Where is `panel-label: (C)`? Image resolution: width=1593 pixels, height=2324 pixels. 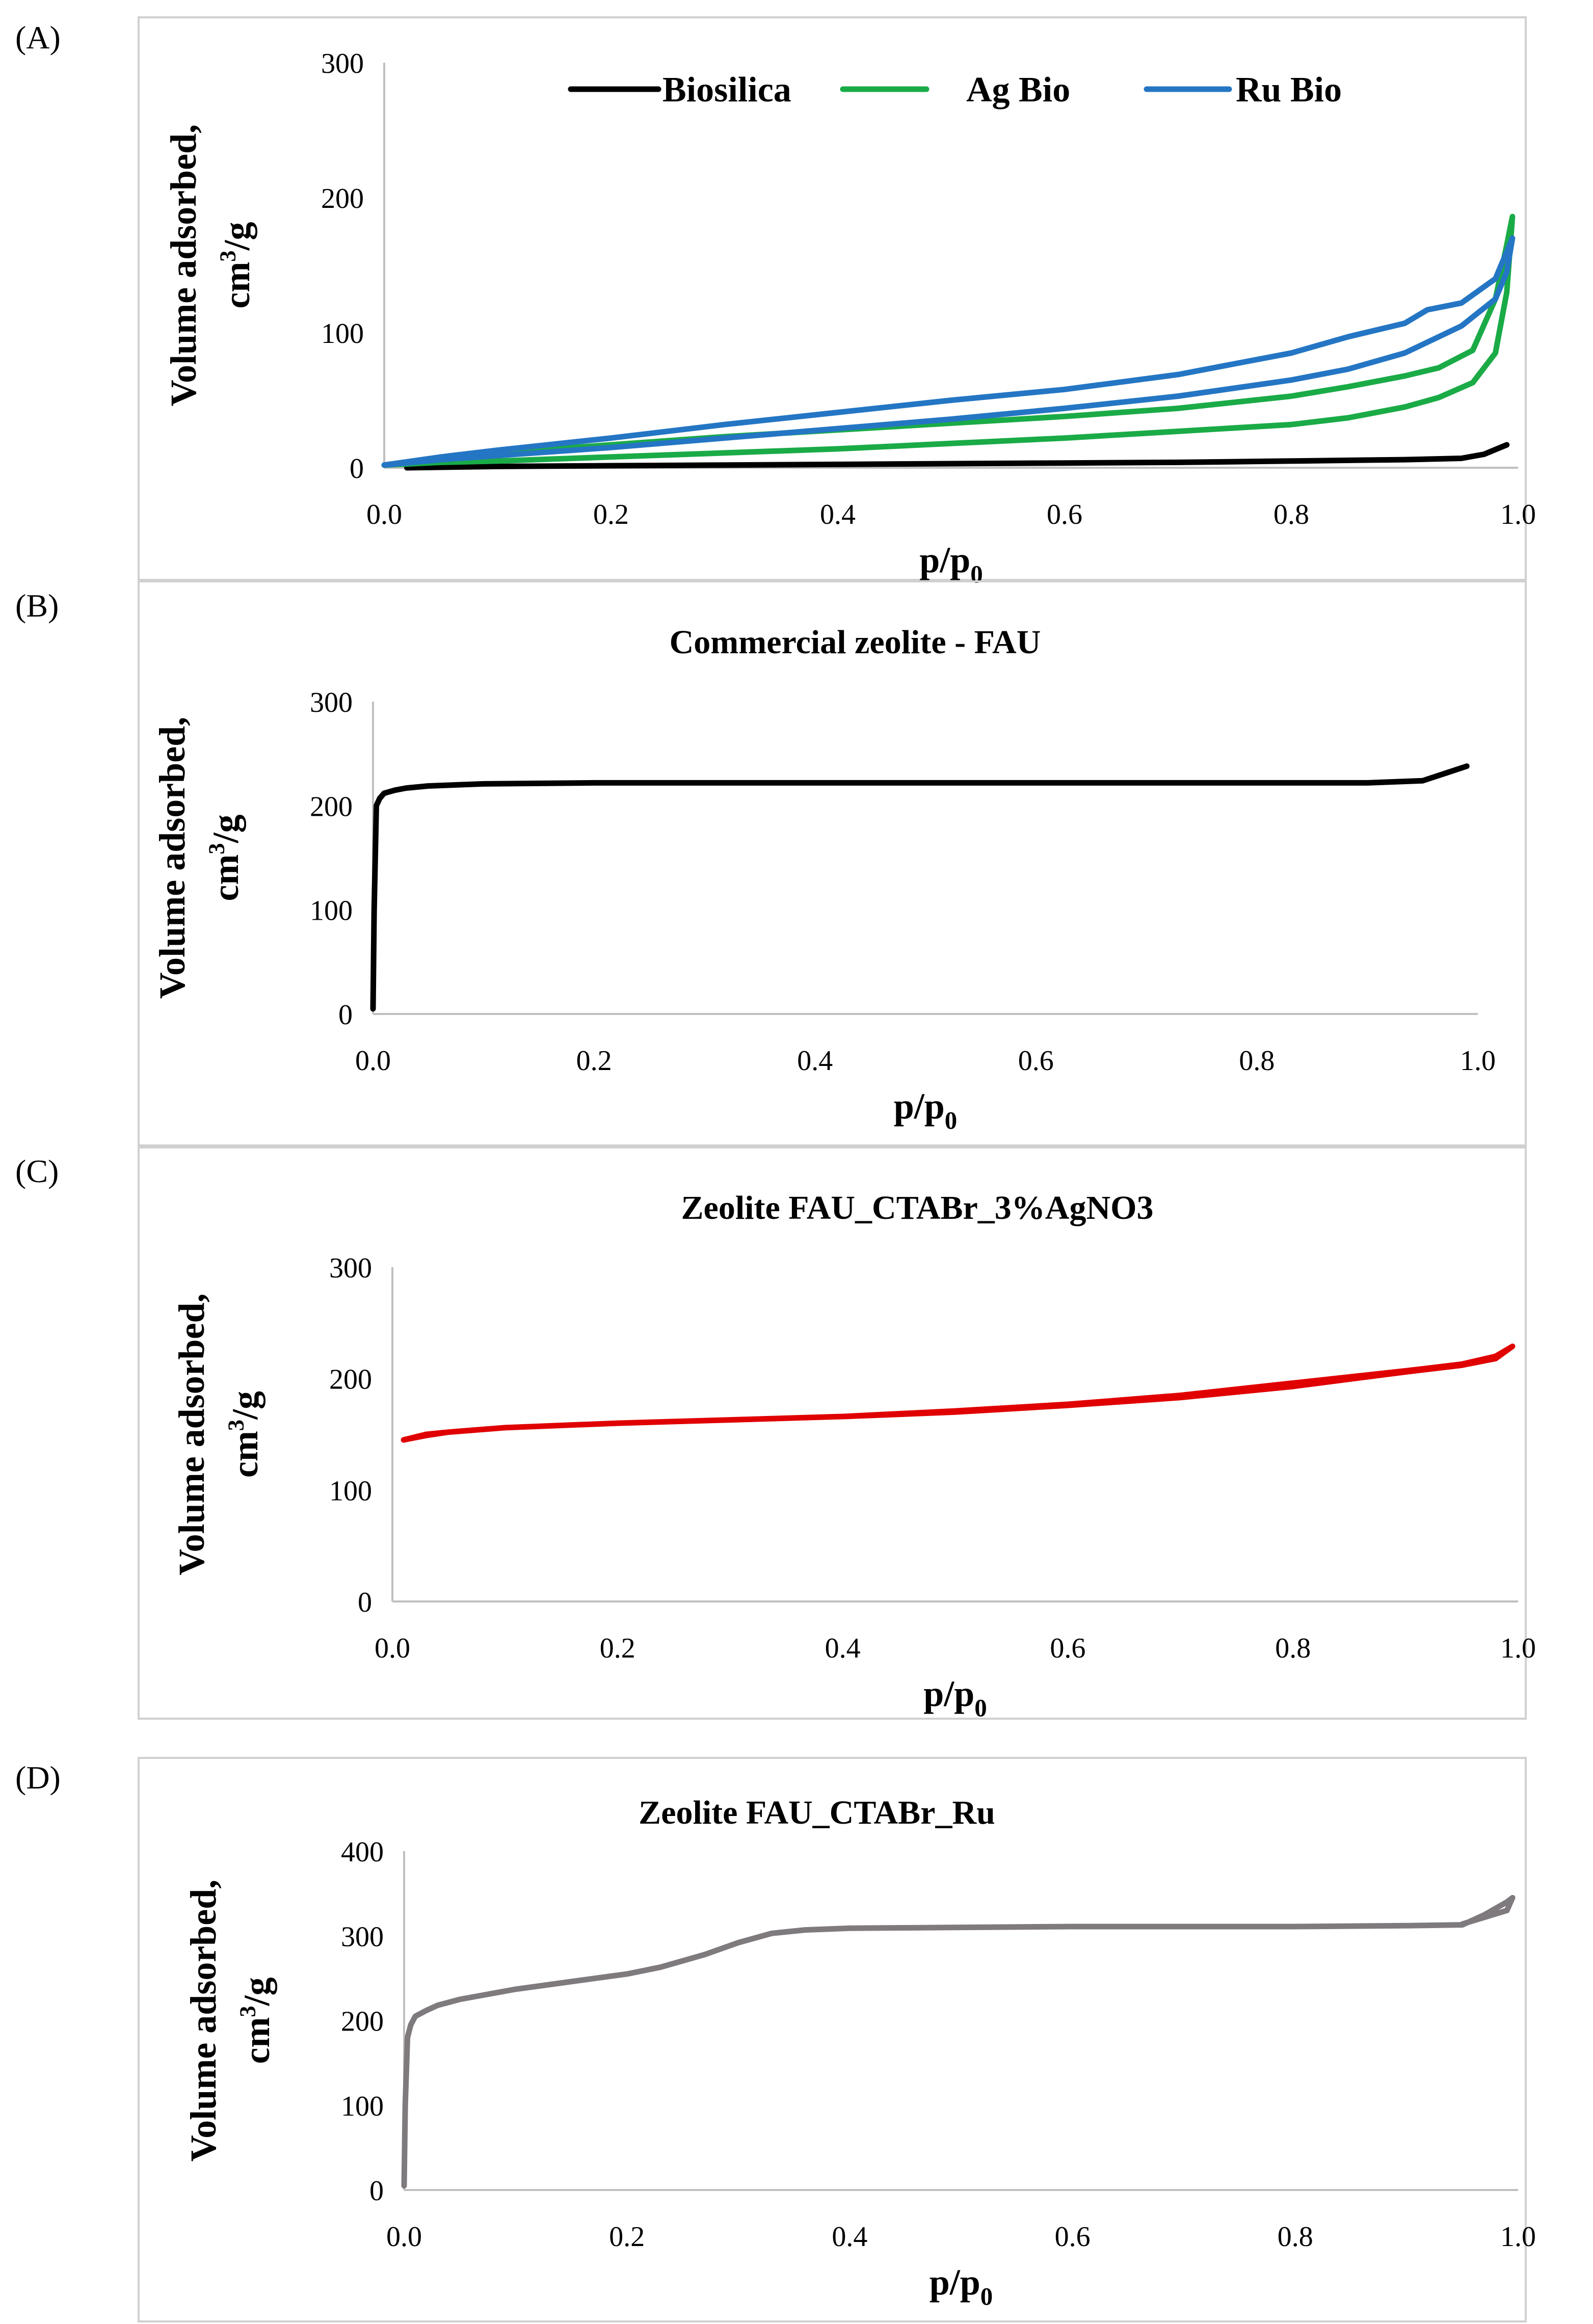 panel-label: (C) is located at coordinates (37, 1171).